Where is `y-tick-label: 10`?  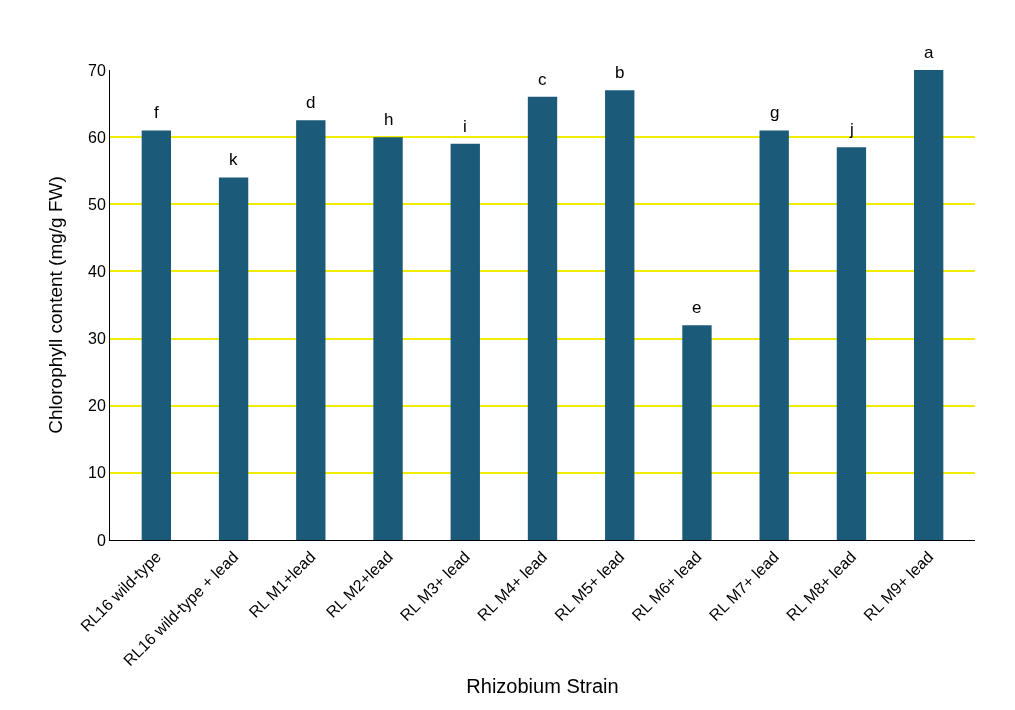 y-tick-label: 10 is located at coordinates (97, 473).